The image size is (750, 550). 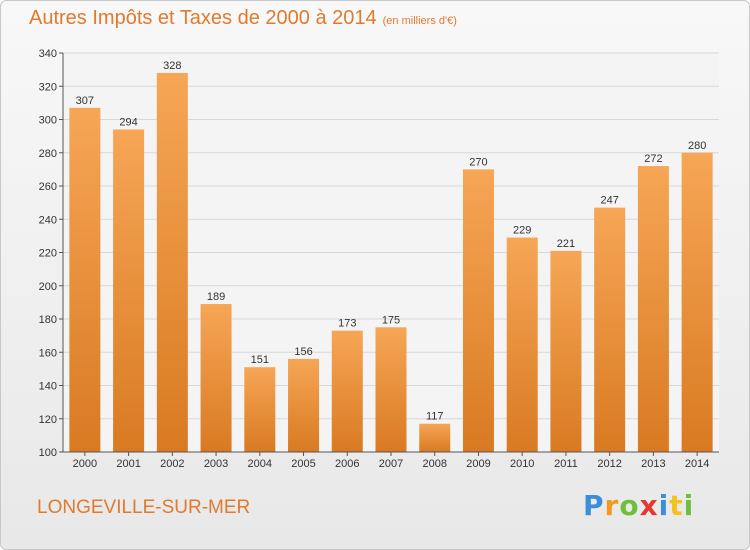 What do you see at coordinates (172, 464) in the screenshot?
I see `x-tick-label: 2002` at bounding box center [172, 464].